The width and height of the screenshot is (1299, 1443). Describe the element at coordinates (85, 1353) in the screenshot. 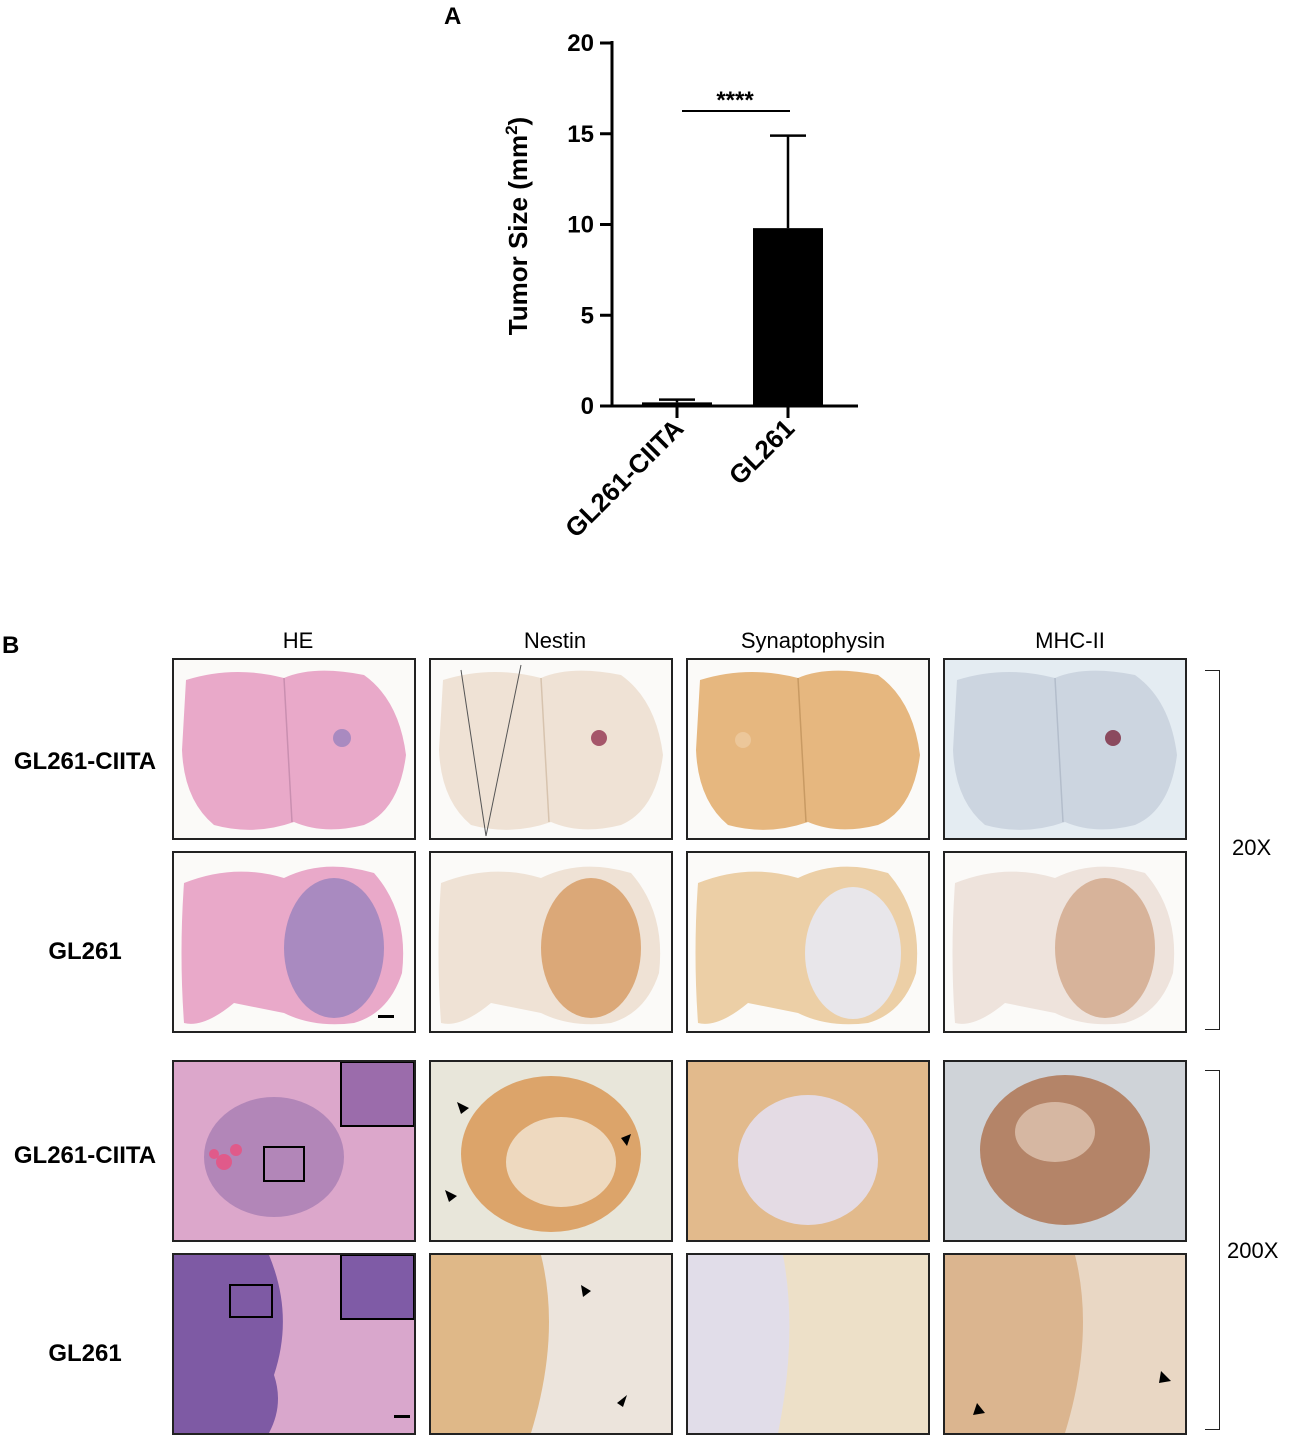

I see `row-label-gl261-200x: GL261` at that location.